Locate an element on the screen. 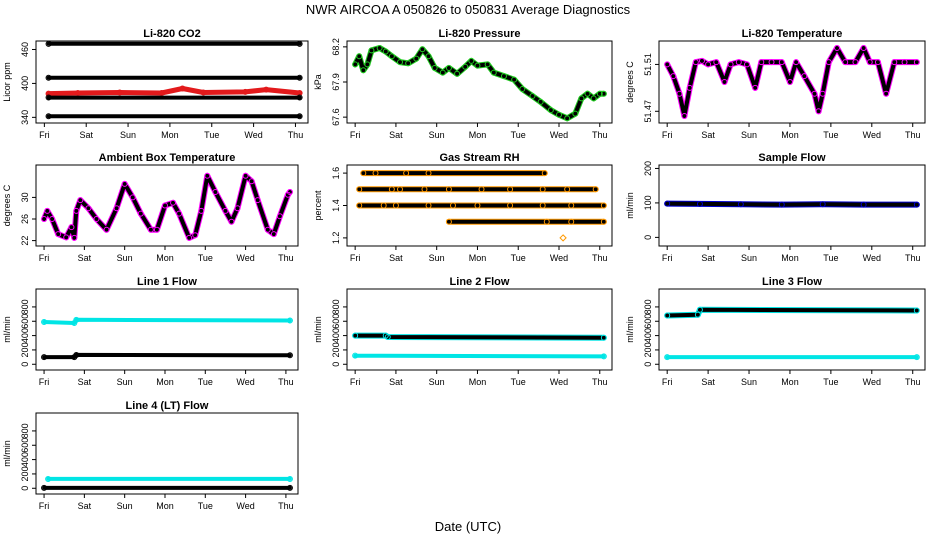  series-ambient is located at coordinates (174, 91).